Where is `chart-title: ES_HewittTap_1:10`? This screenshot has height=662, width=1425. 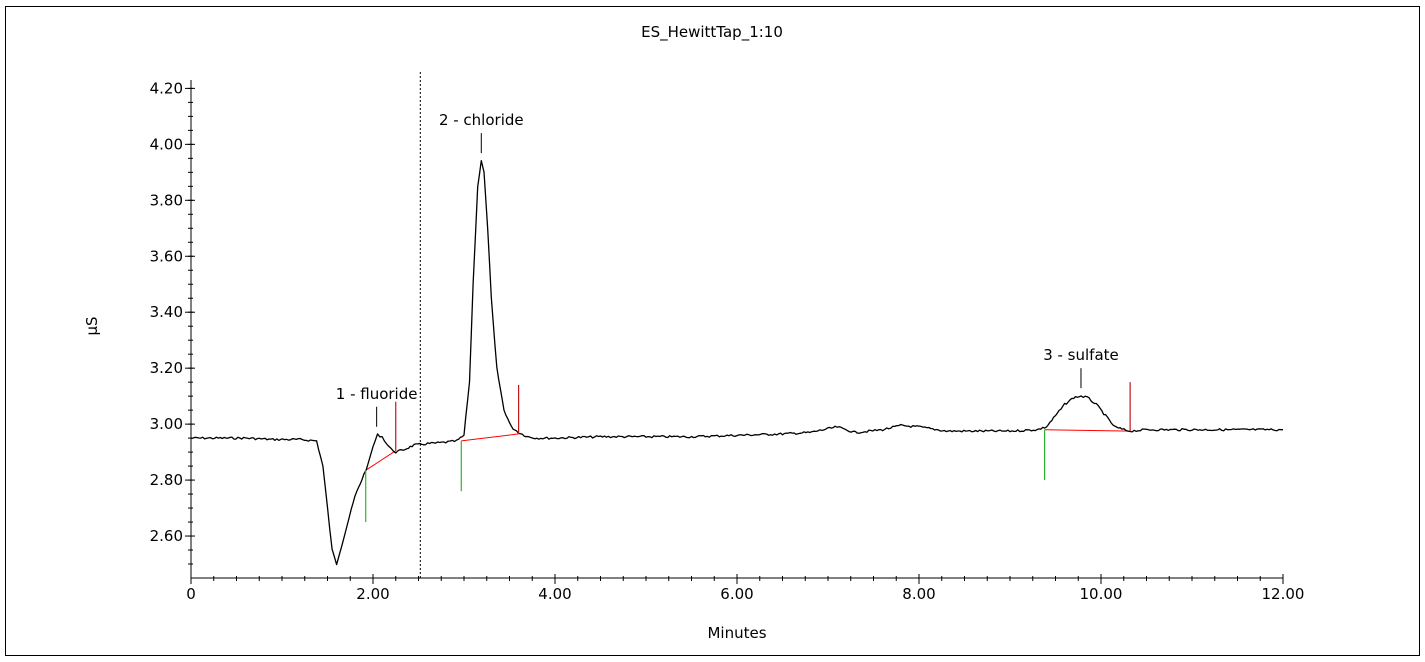
chart-title: ES_HewittTap_1:10 is located at coordinates (712, 32).